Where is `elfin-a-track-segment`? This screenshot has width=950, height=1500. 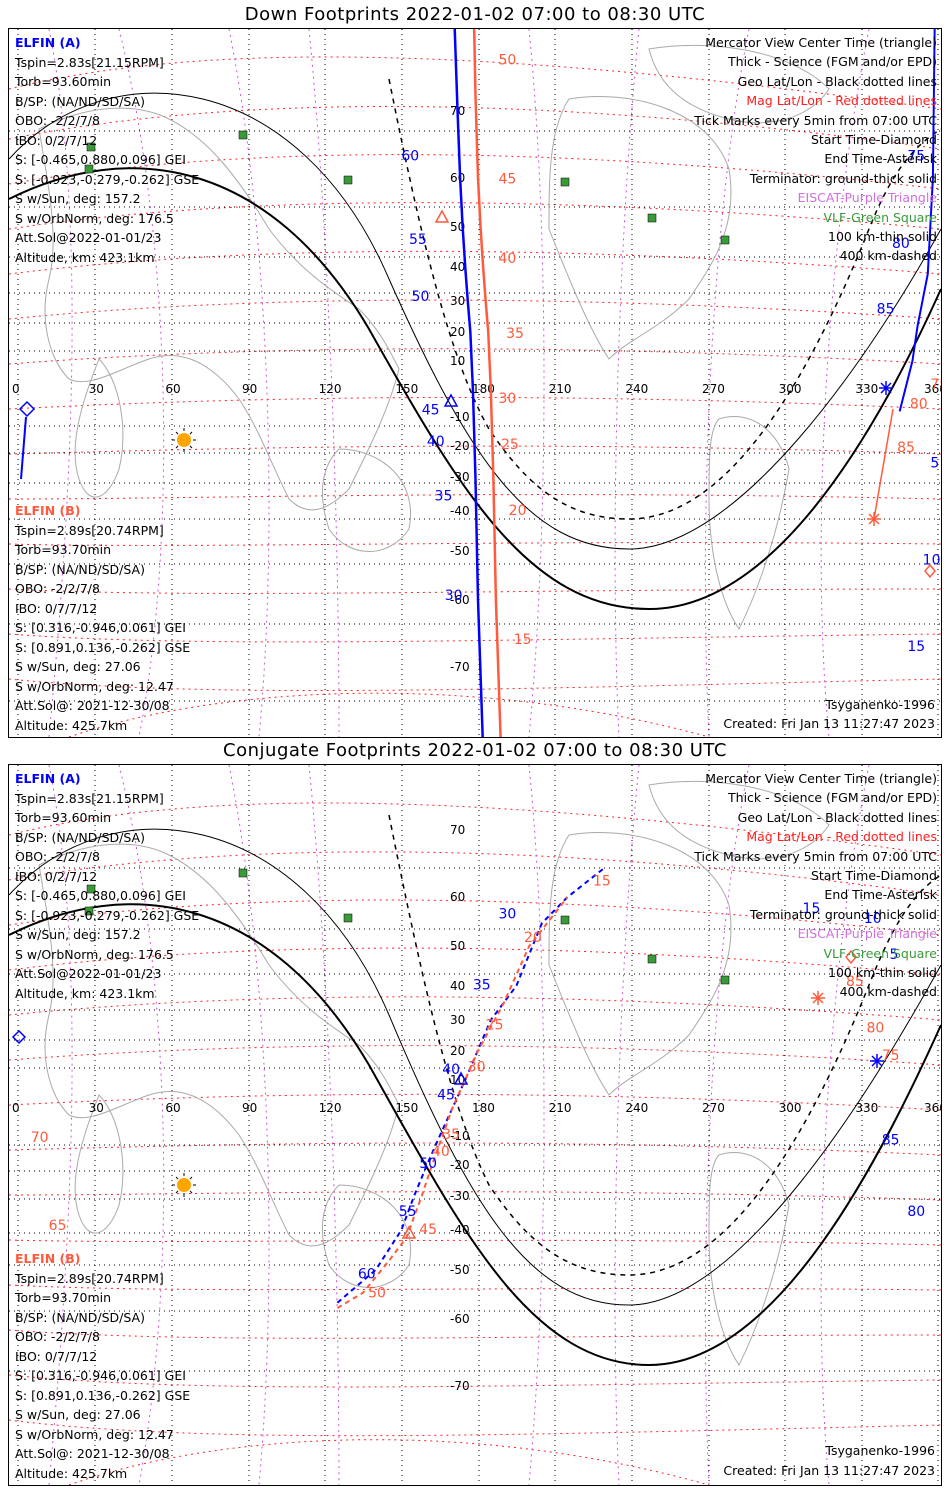
elfin-a-track-segment is located at coordinates (917, 220).